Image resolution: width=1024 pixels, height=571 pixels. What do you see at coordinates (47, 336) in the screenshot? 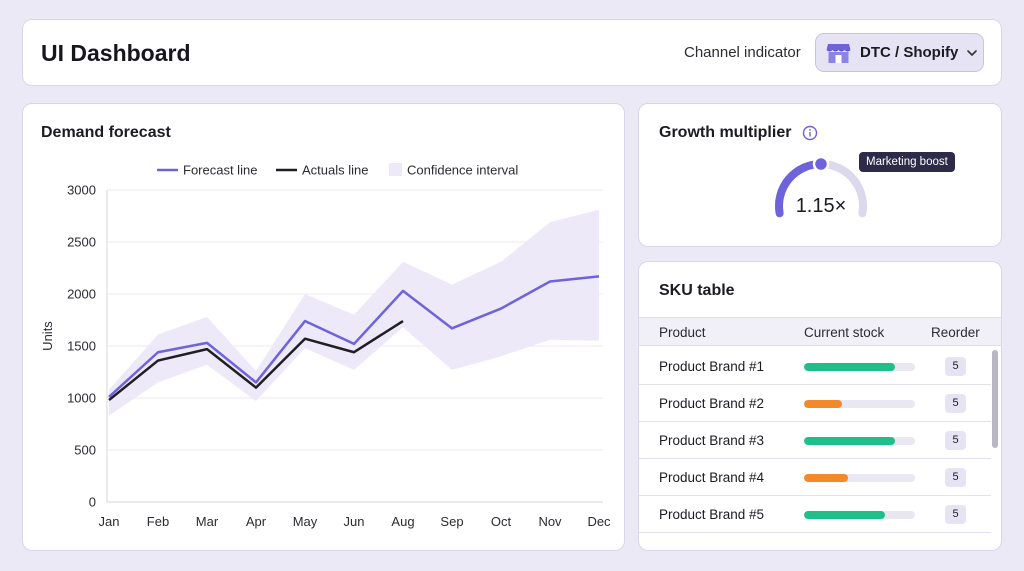
I see `y-axis-label: Units` at bounding box center [47, 336].